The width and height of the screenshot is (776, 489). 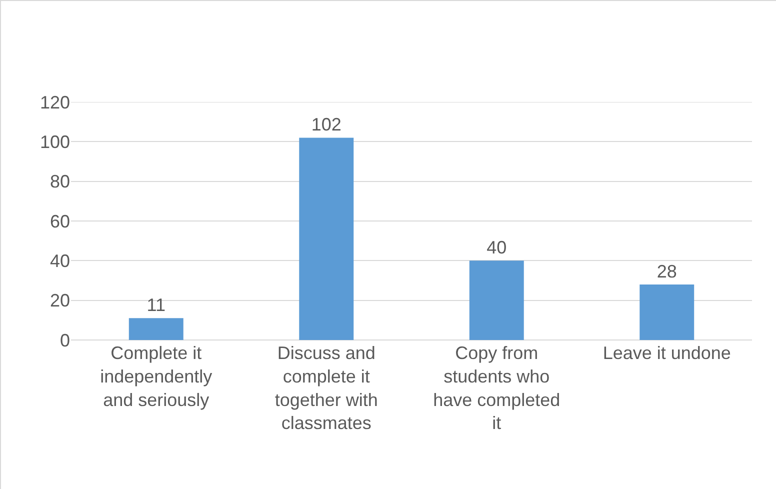 What do you see at coordinates (60, 300) in the screenshot?
I see `y-tick-label: 20` at bounding box center [60, 300].